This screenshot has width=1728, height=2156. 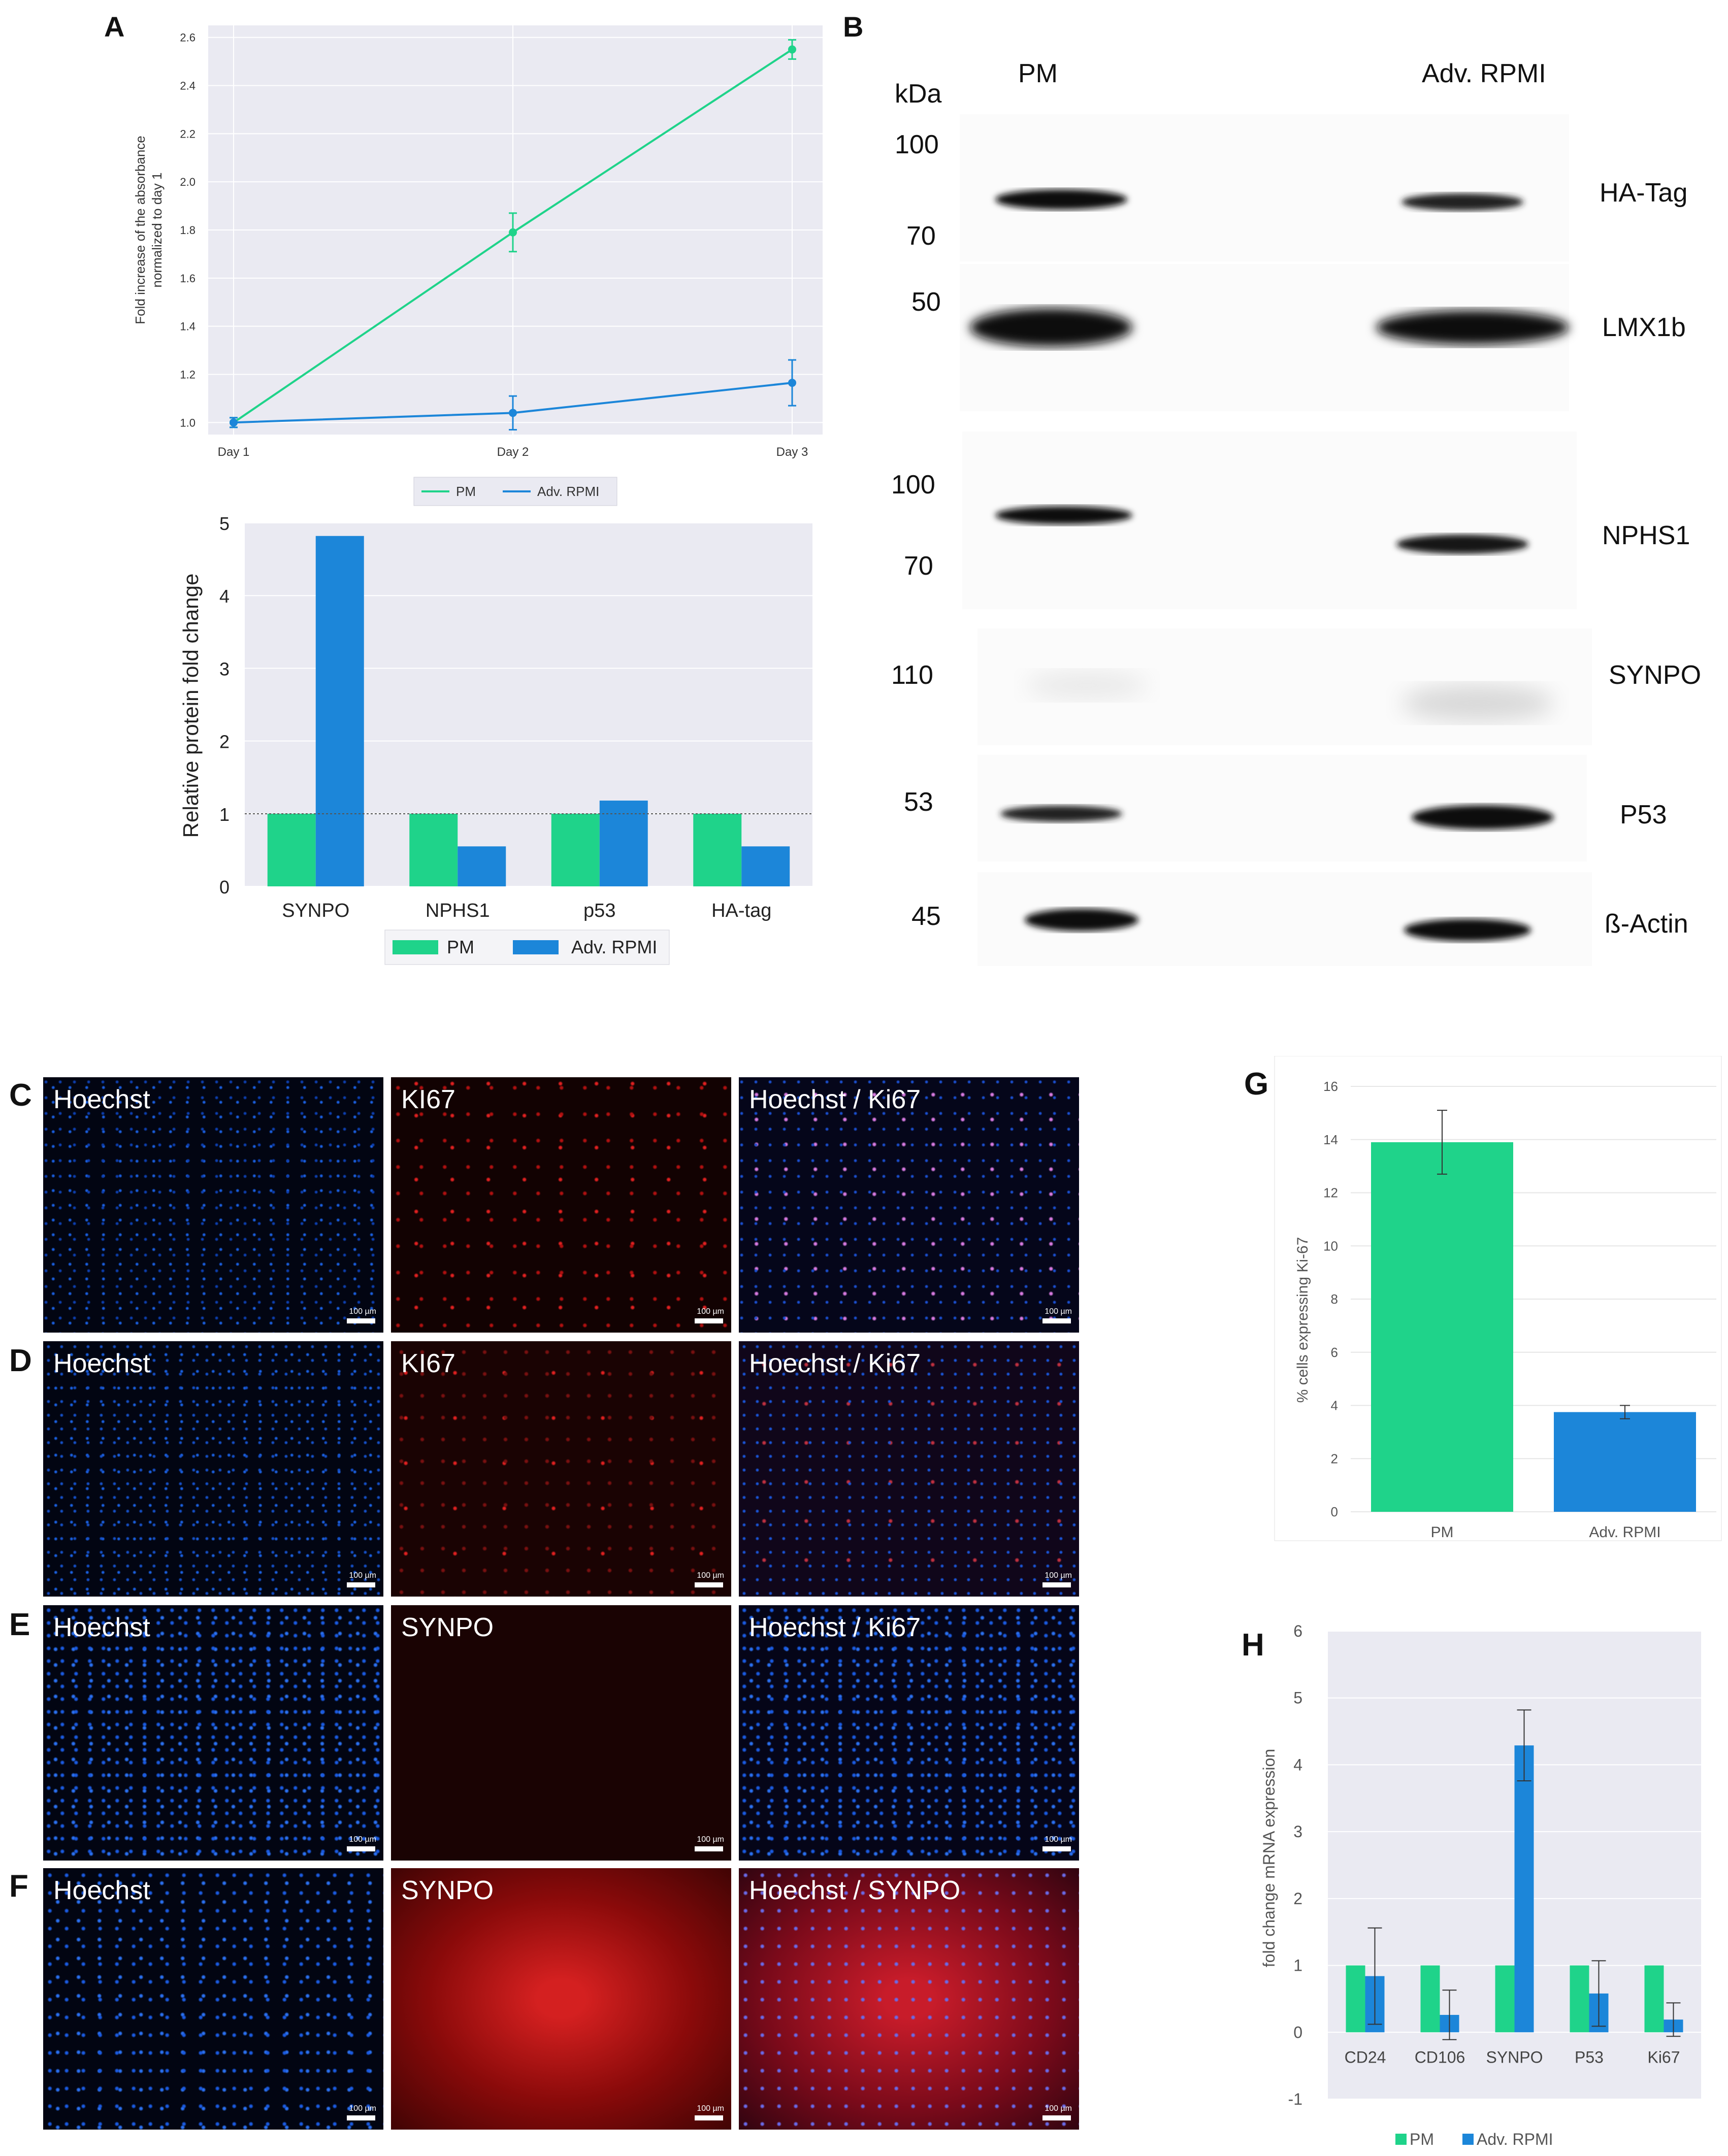 What do you see at coordinates (224, 523) in the screenshot?
I see `y-tick-label: 5` at bounding box center [224, 523].